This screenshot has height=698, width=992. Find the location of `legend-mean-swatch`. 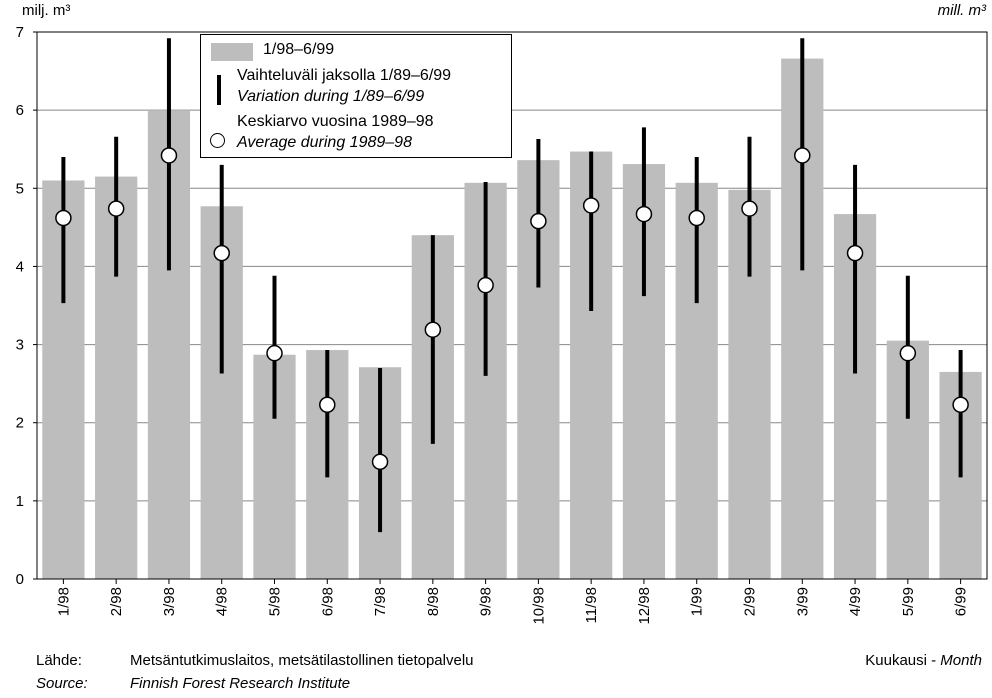

legend-mean-swatch is located at coordinates (217, 140).